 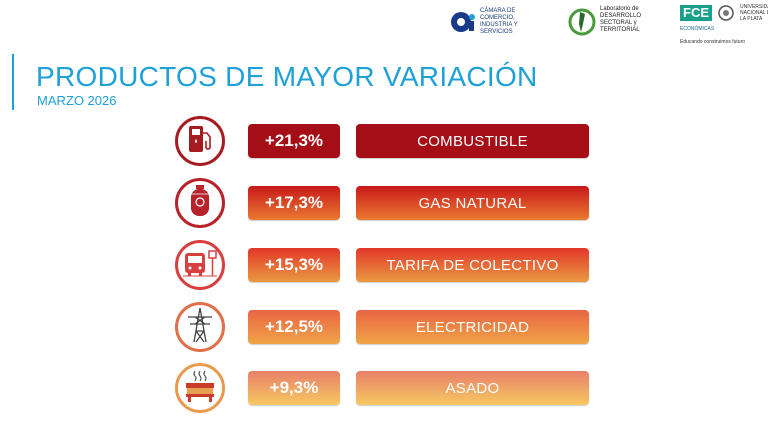 I want to click on laboratorio-logo-icon, so click(x=582, y=22).